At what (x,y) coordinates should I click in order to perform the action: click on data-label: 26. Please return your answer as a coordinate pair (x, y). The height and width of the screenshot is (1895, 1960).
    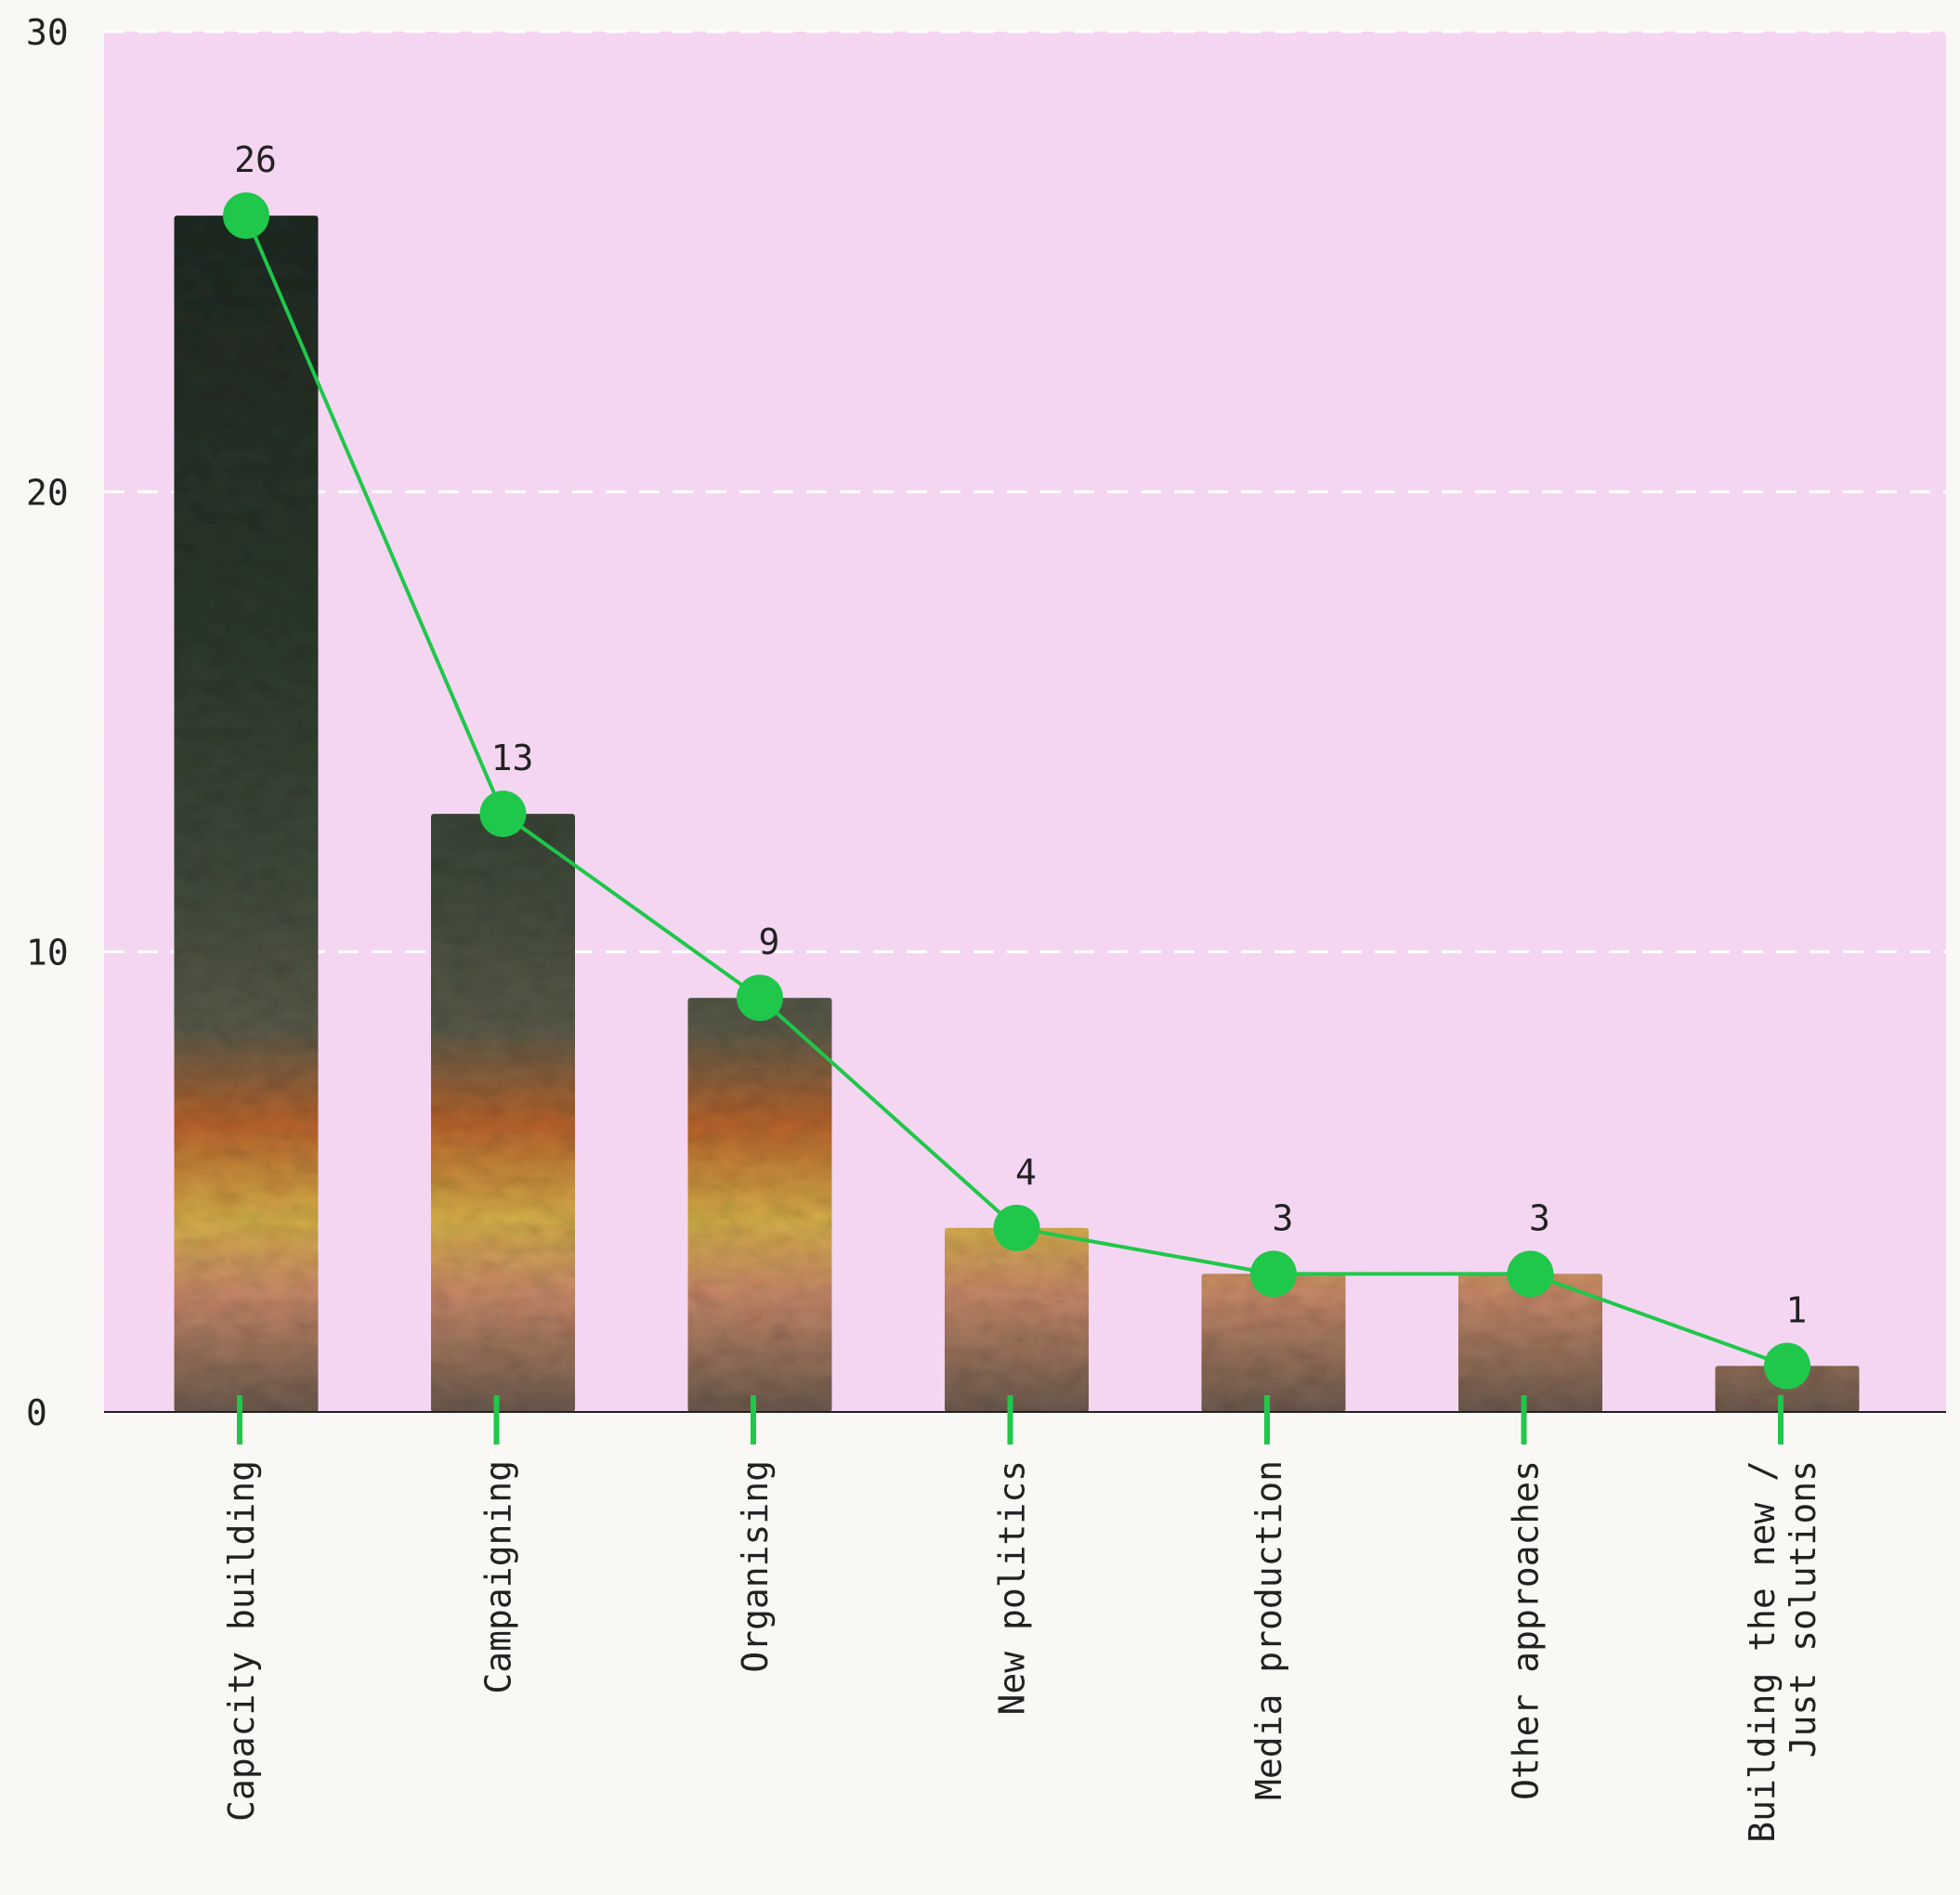
    Looking at the image, I should click on (255, 160).